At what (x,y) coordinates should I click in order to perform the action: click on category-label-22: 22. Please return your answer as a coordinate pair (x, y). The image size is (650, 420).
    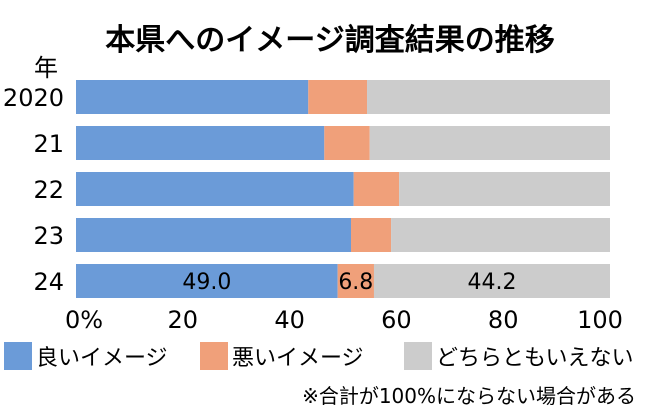
    Looking at the image, I should click on (48, 190).